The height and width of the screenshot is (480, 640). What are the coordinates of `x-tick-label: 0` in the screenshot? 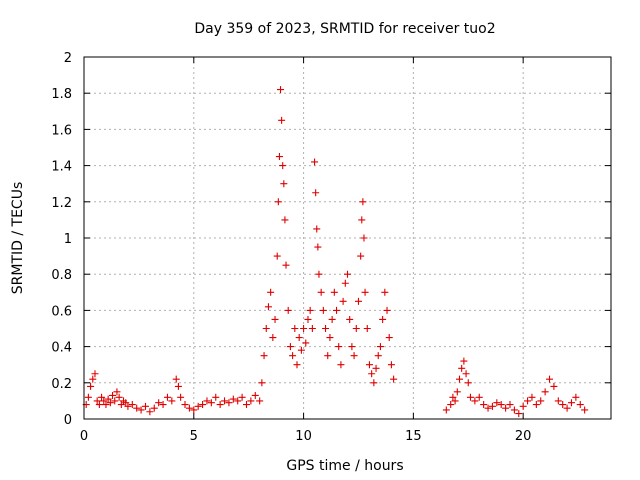 It's located at (84, 436).